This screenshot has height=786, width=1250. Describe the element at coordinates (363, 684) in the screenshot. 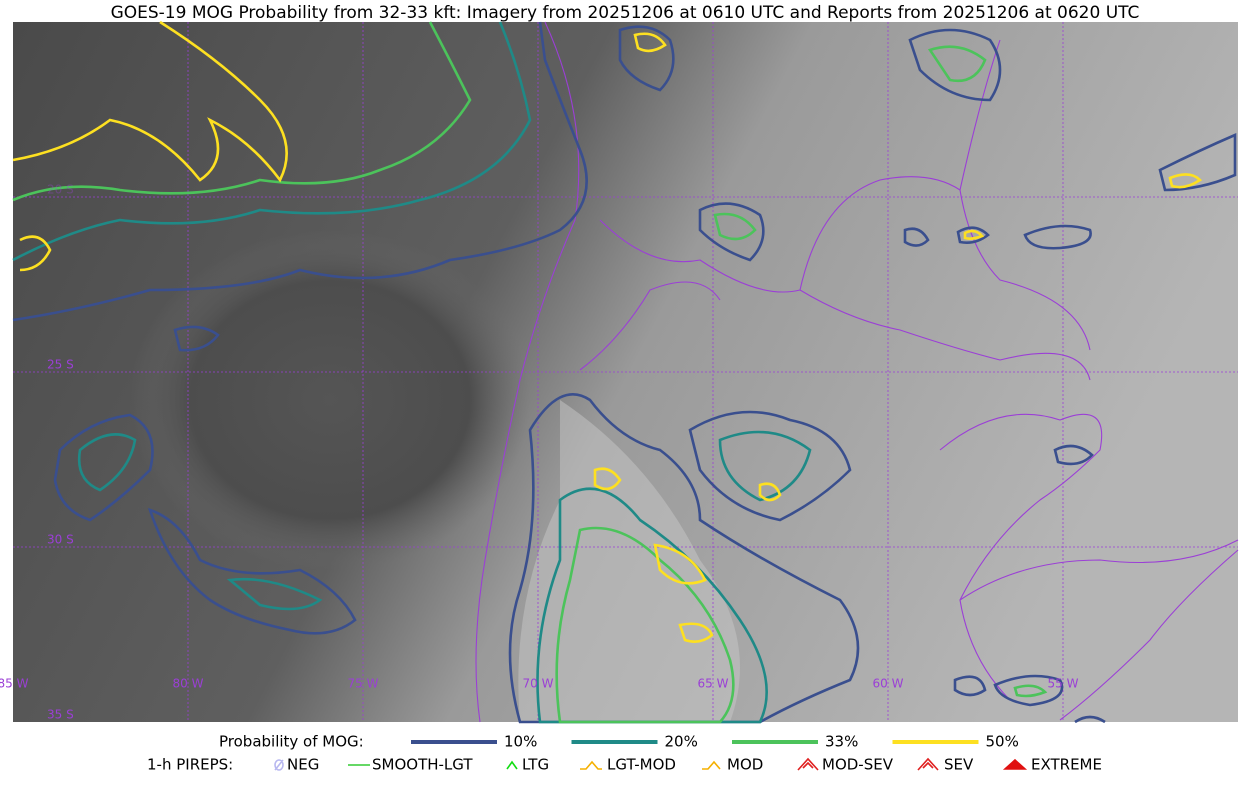

I see `longitude-label: 75 W` at that location.